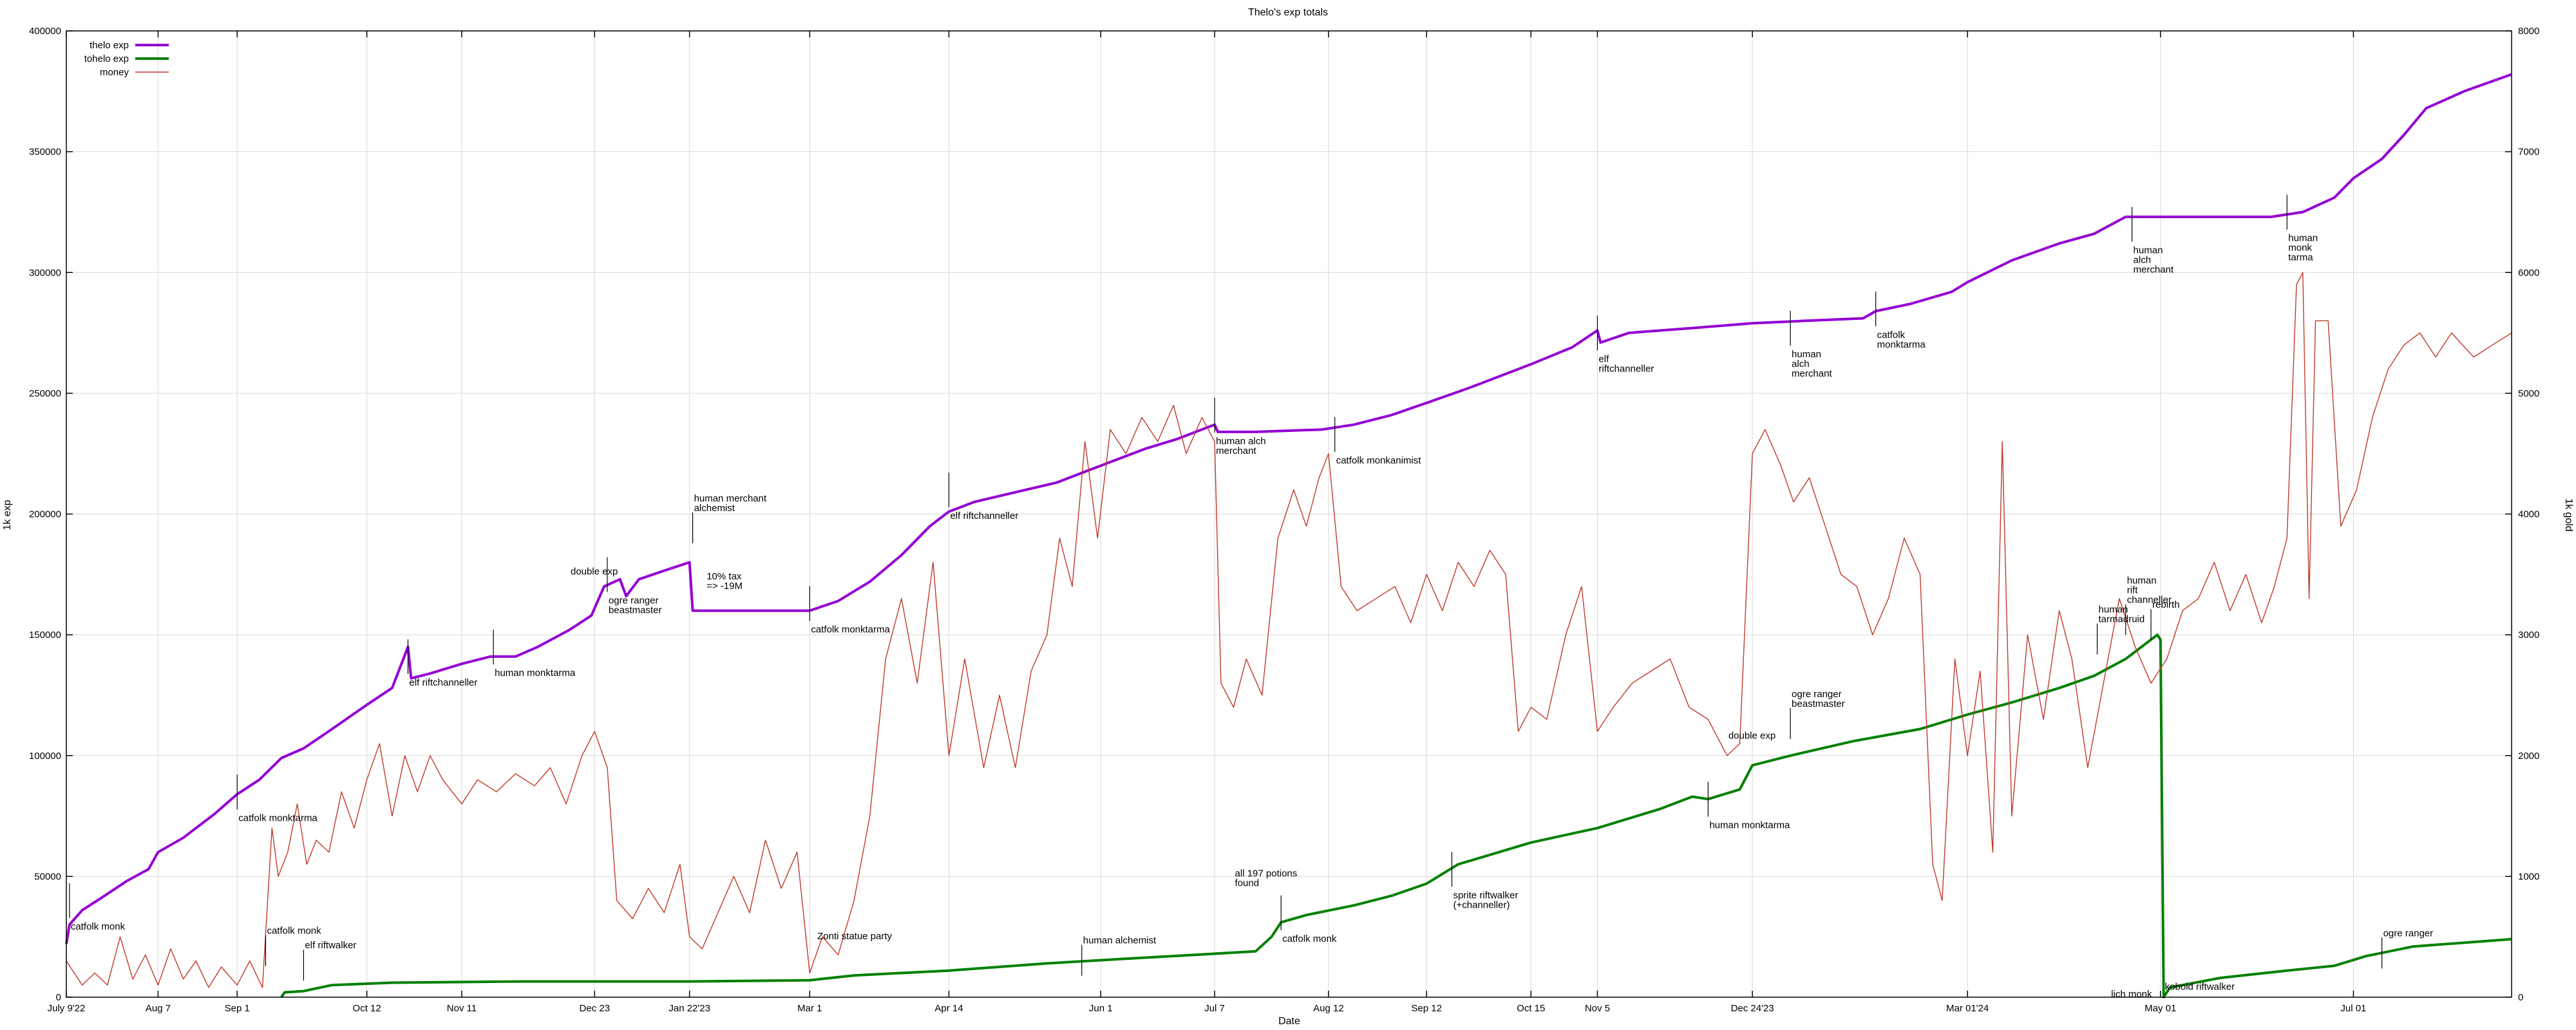 The image size is (2576, 1030). I want to click on annotation-label: Zonti statue party, so click(854, 937).